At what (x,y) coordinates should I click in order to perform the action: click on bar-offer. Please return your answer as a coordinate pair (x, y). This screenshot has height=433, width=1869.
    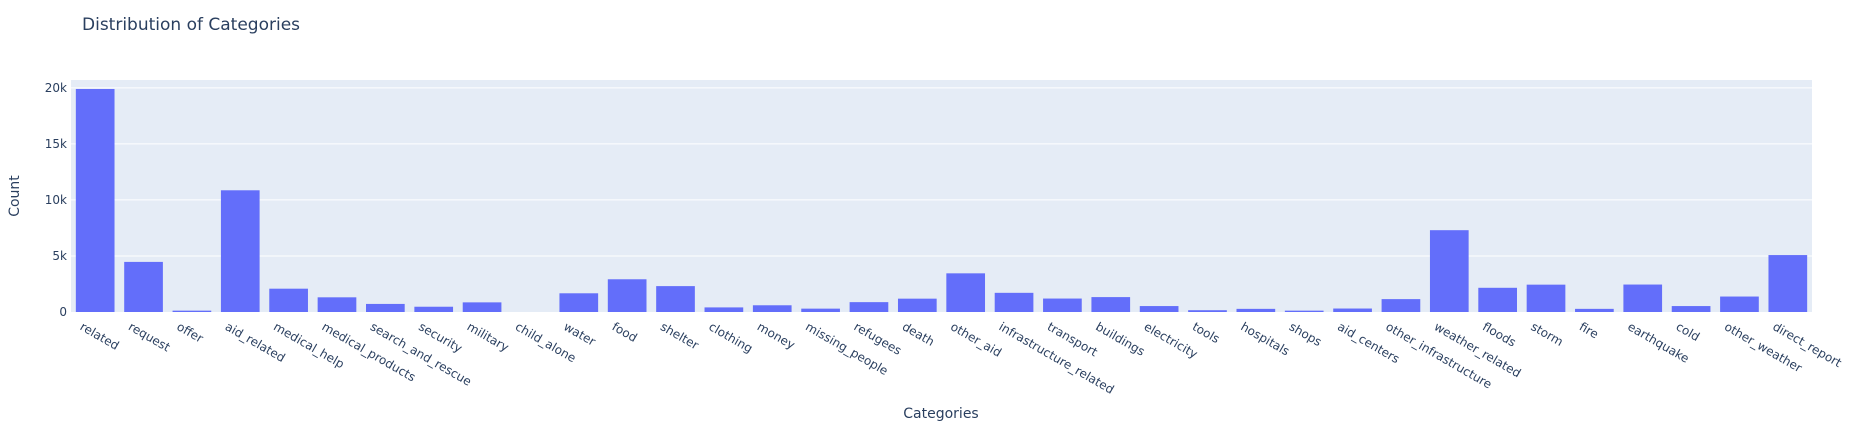
    Looking at the image, I should click on (192, 311).